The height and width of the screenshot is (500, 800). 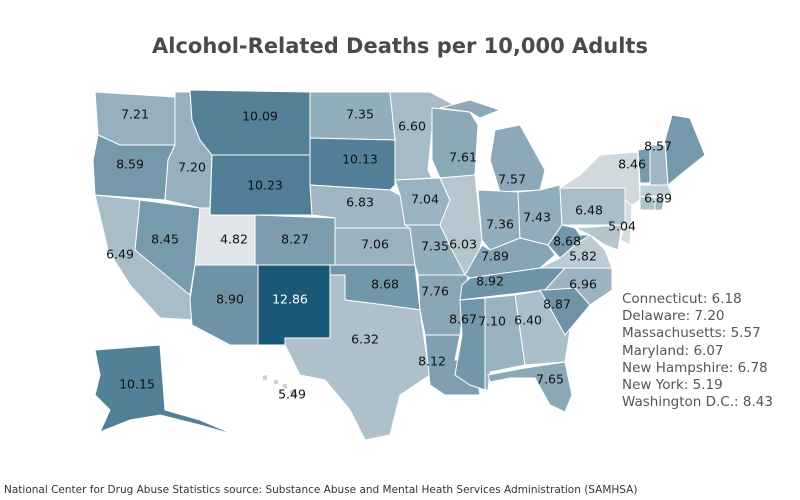 I want to click on value-label-co: 8.27, so click(x=295, y=239).